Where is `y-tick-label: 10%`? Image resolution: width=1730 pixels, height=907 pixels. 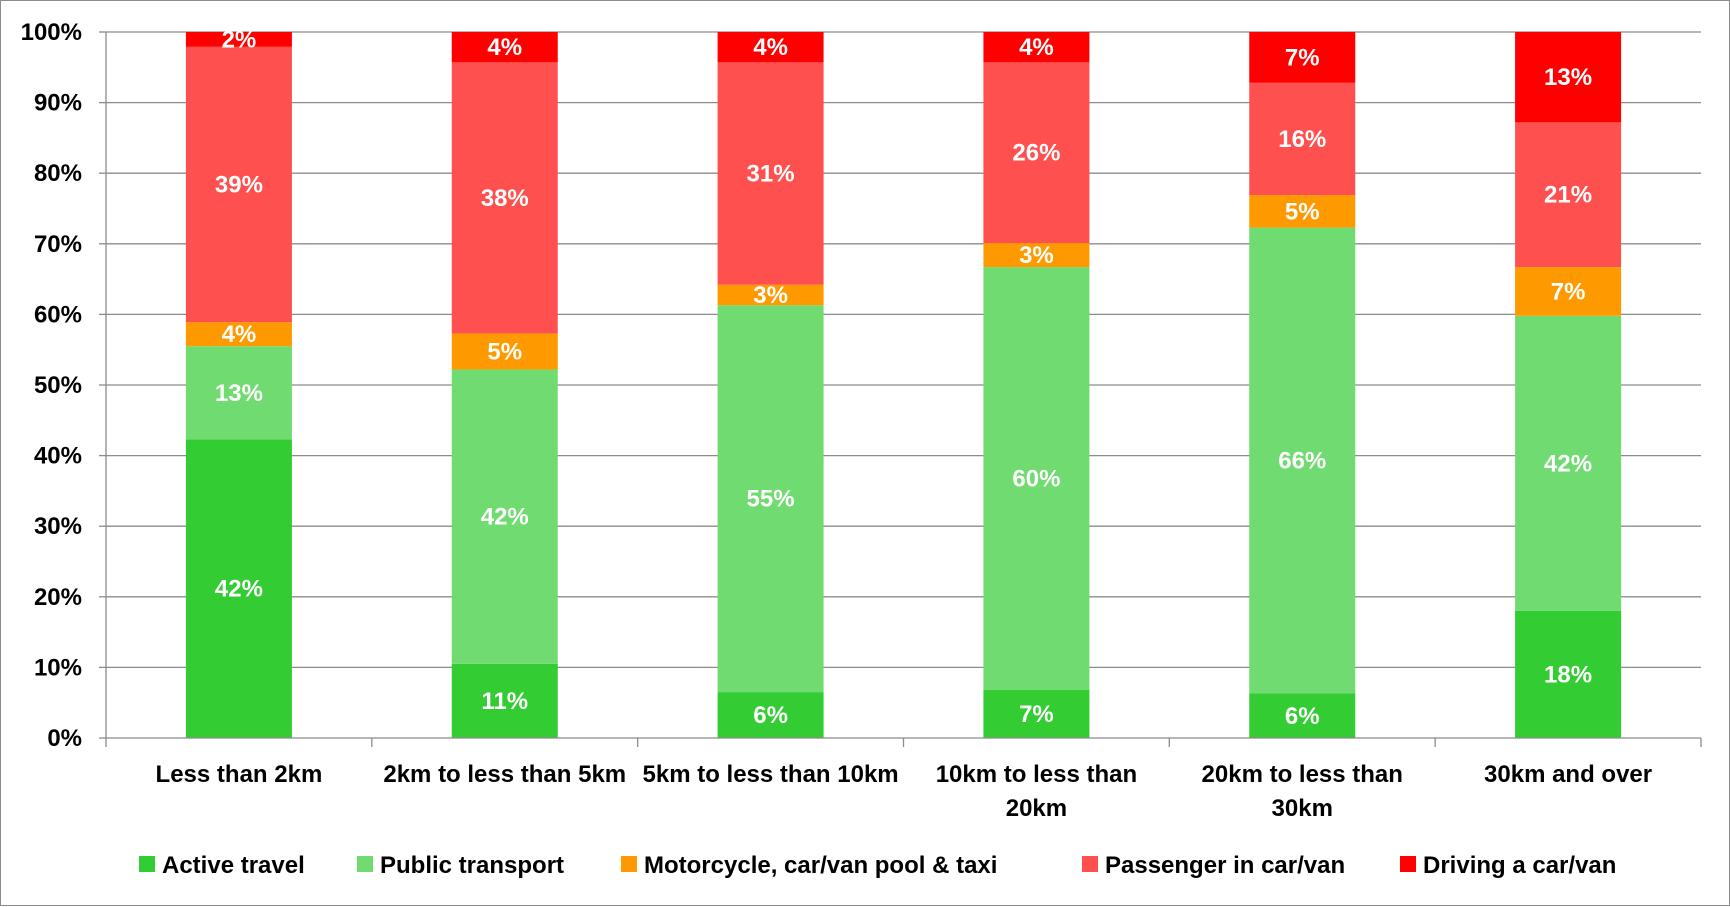 y-tick-label: 10% is located at coordinates (58, 667).